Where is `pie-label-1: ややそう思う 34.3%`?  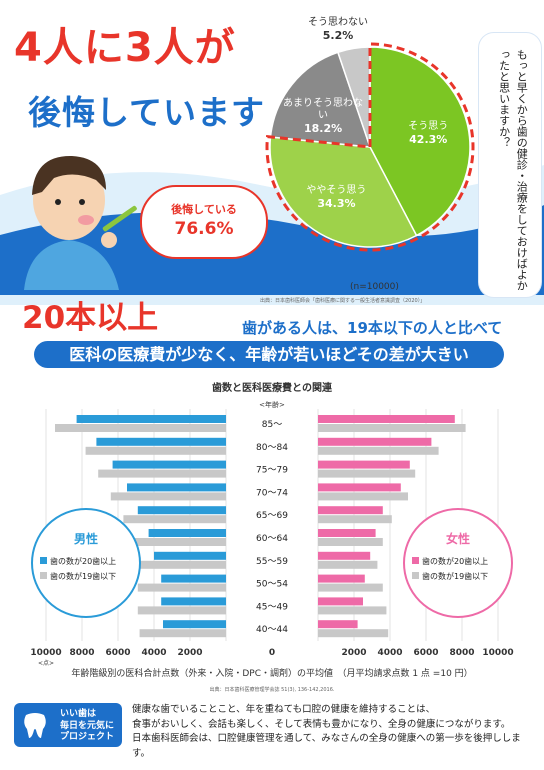
pie-label-1: ややそう思う 34.3% is located at coordinates (336, 197).